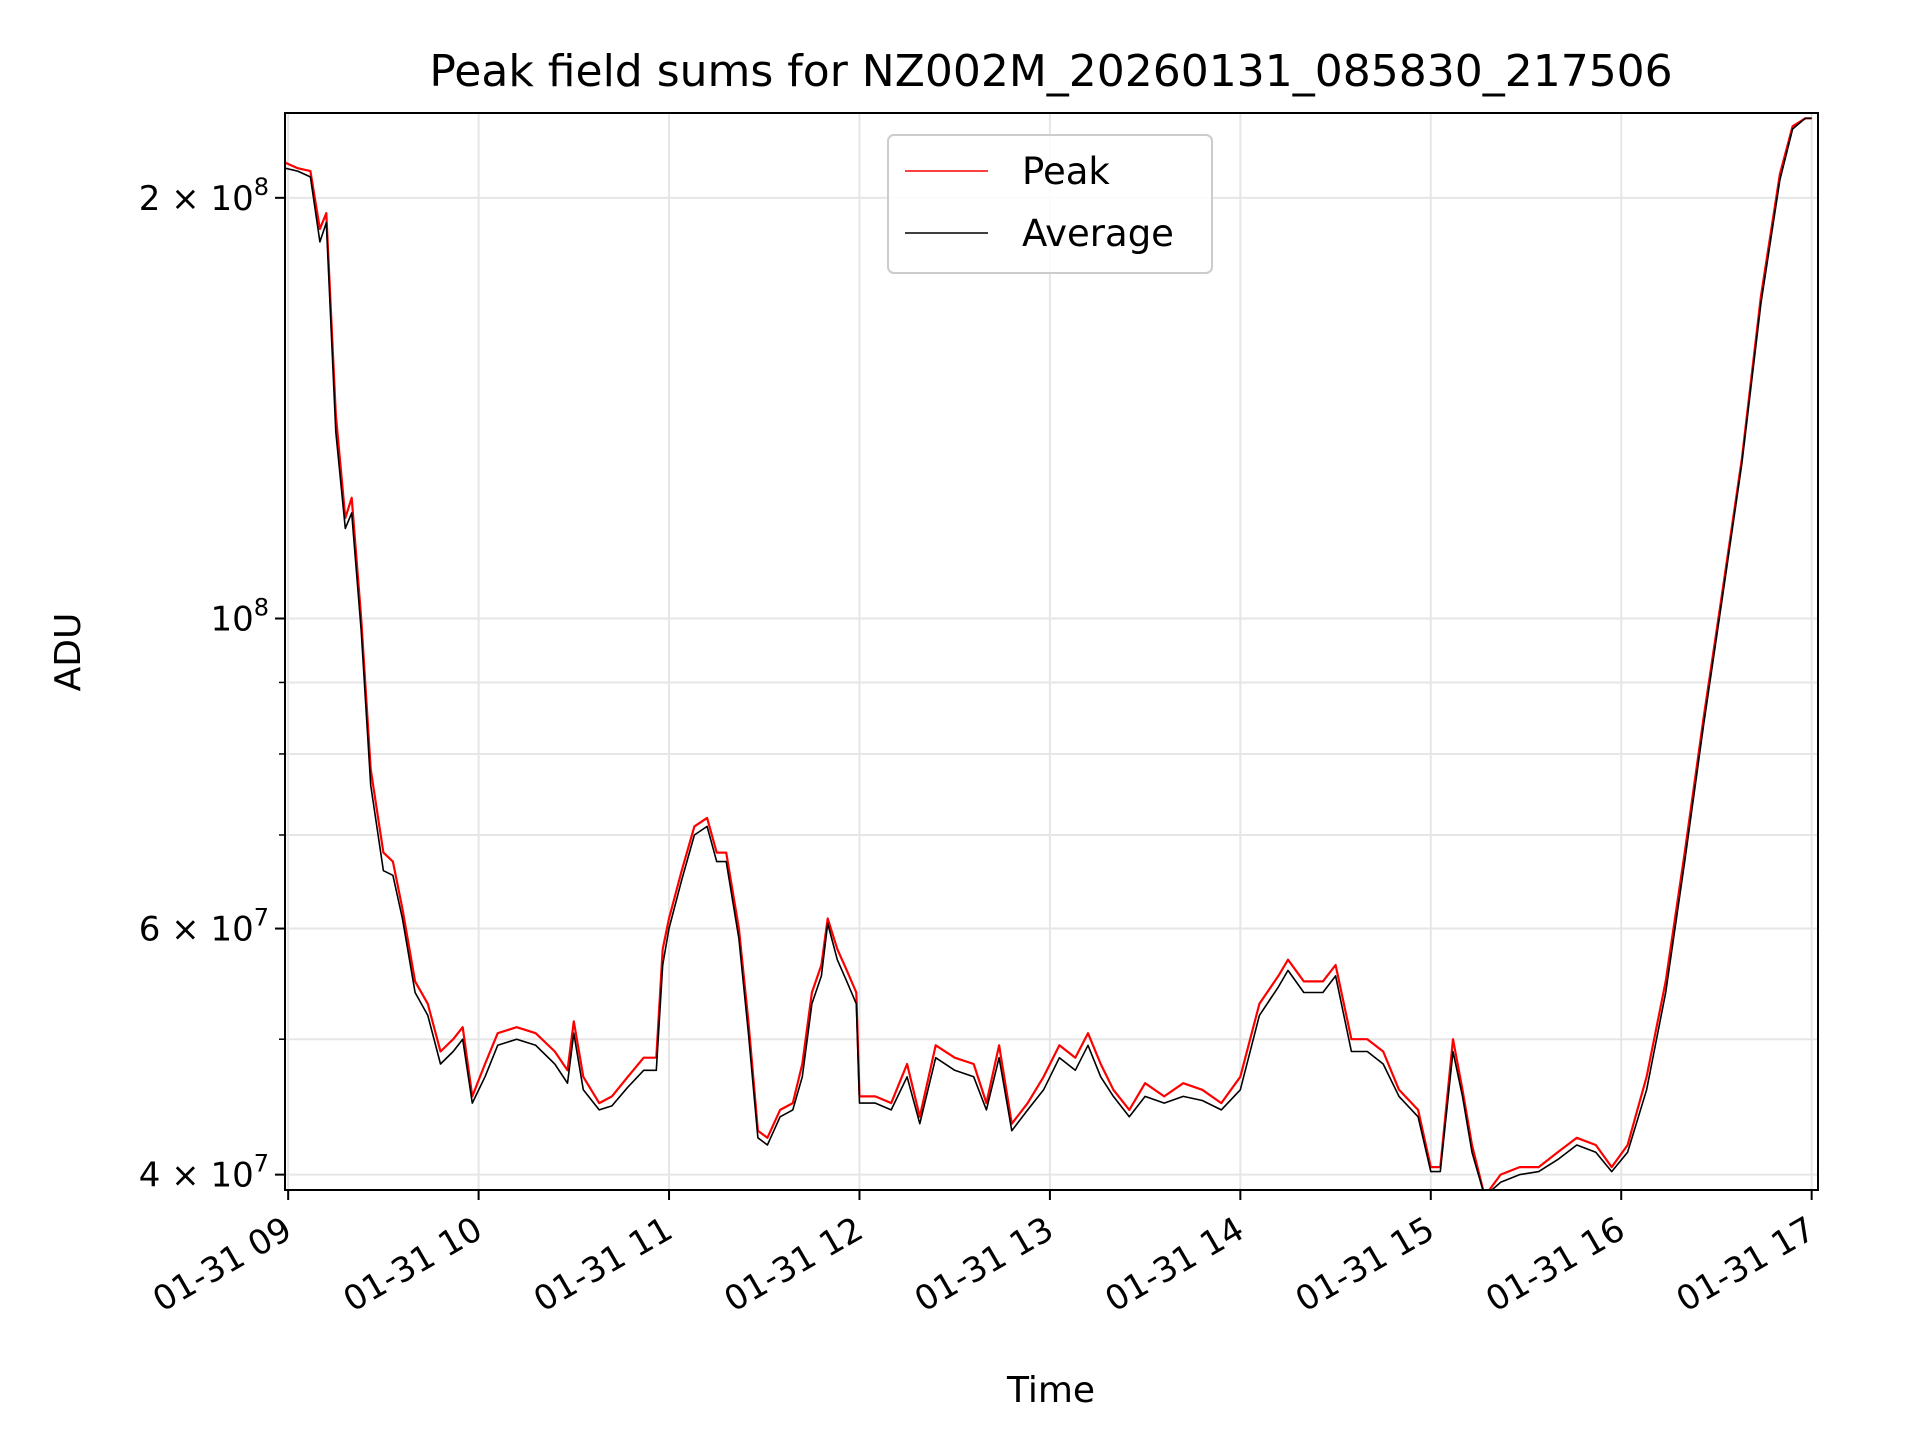 The width and height of the screenshot is (1920, 1445). What do you see at coordinates (204, 196) in the screenshot?
I see `y-tick-label: 2 × 108` at bounding box center [204, 196].